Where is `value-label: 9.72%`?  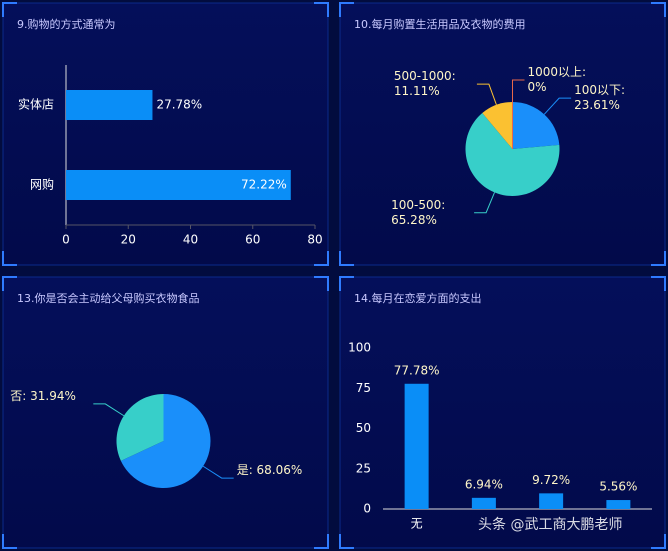 value-label: 9.72% is located at coordinates (551, 480).